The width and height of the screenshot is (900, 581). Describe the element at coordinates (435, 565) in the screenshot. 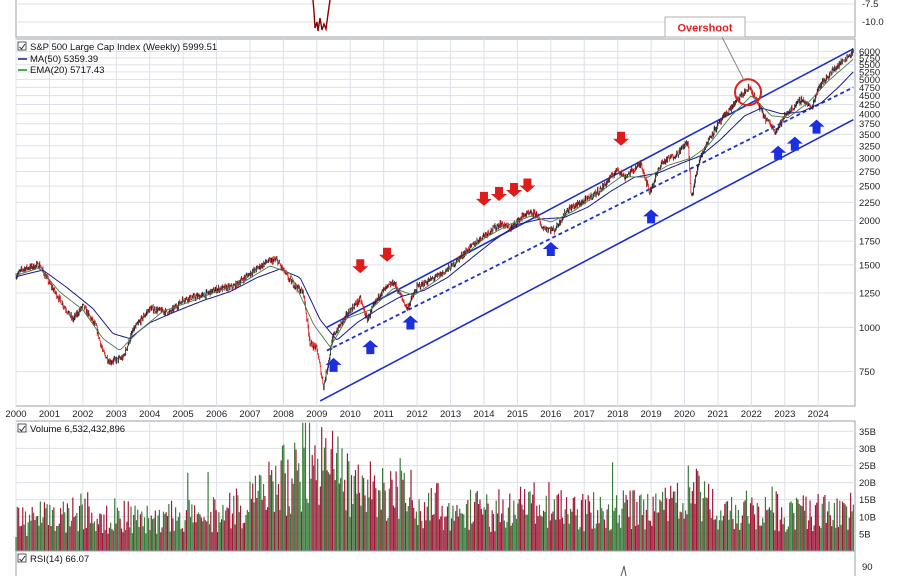

I see `rsi-panel` at that location.